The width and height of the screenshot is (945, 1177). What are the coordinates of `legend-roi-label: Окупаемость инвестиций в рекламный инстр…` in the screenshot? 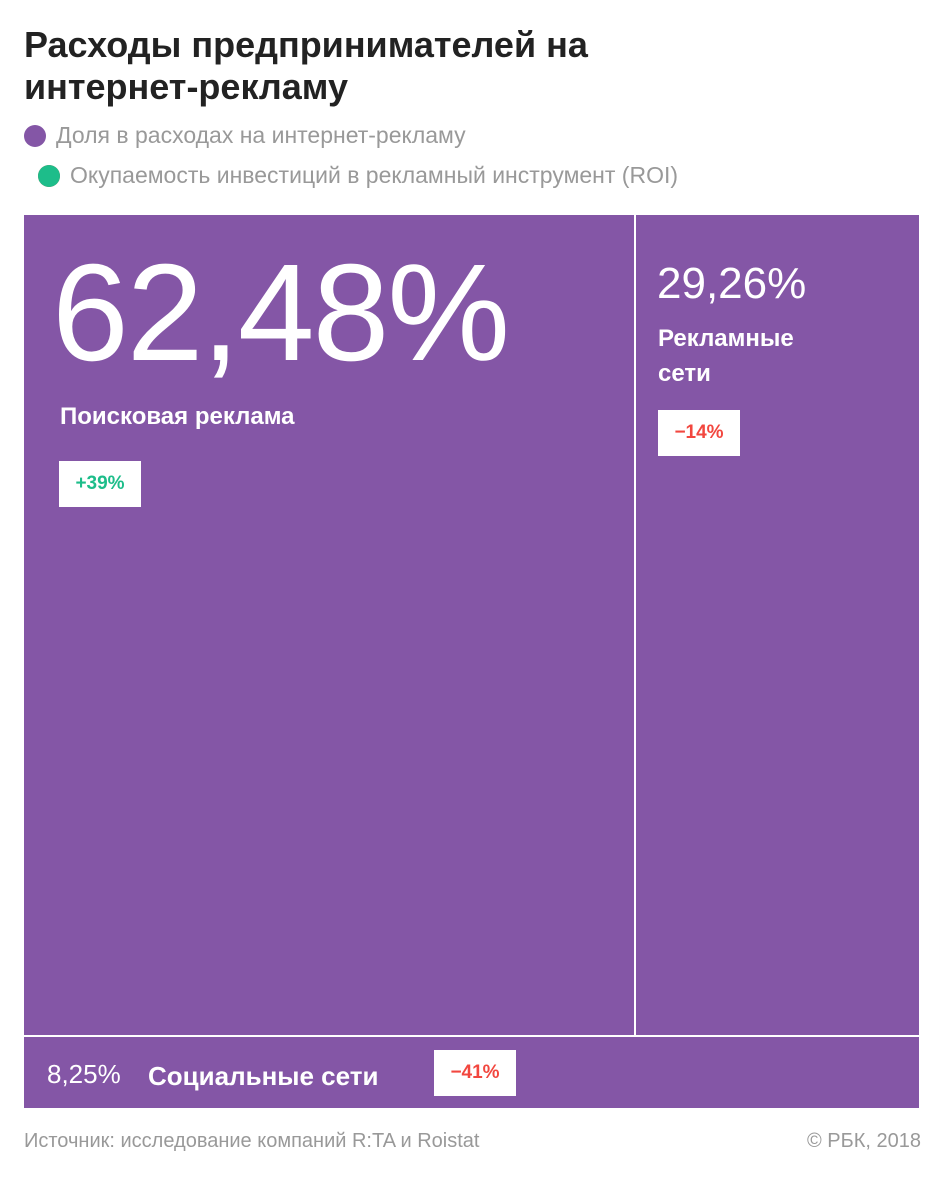 It's located at (374, 175).